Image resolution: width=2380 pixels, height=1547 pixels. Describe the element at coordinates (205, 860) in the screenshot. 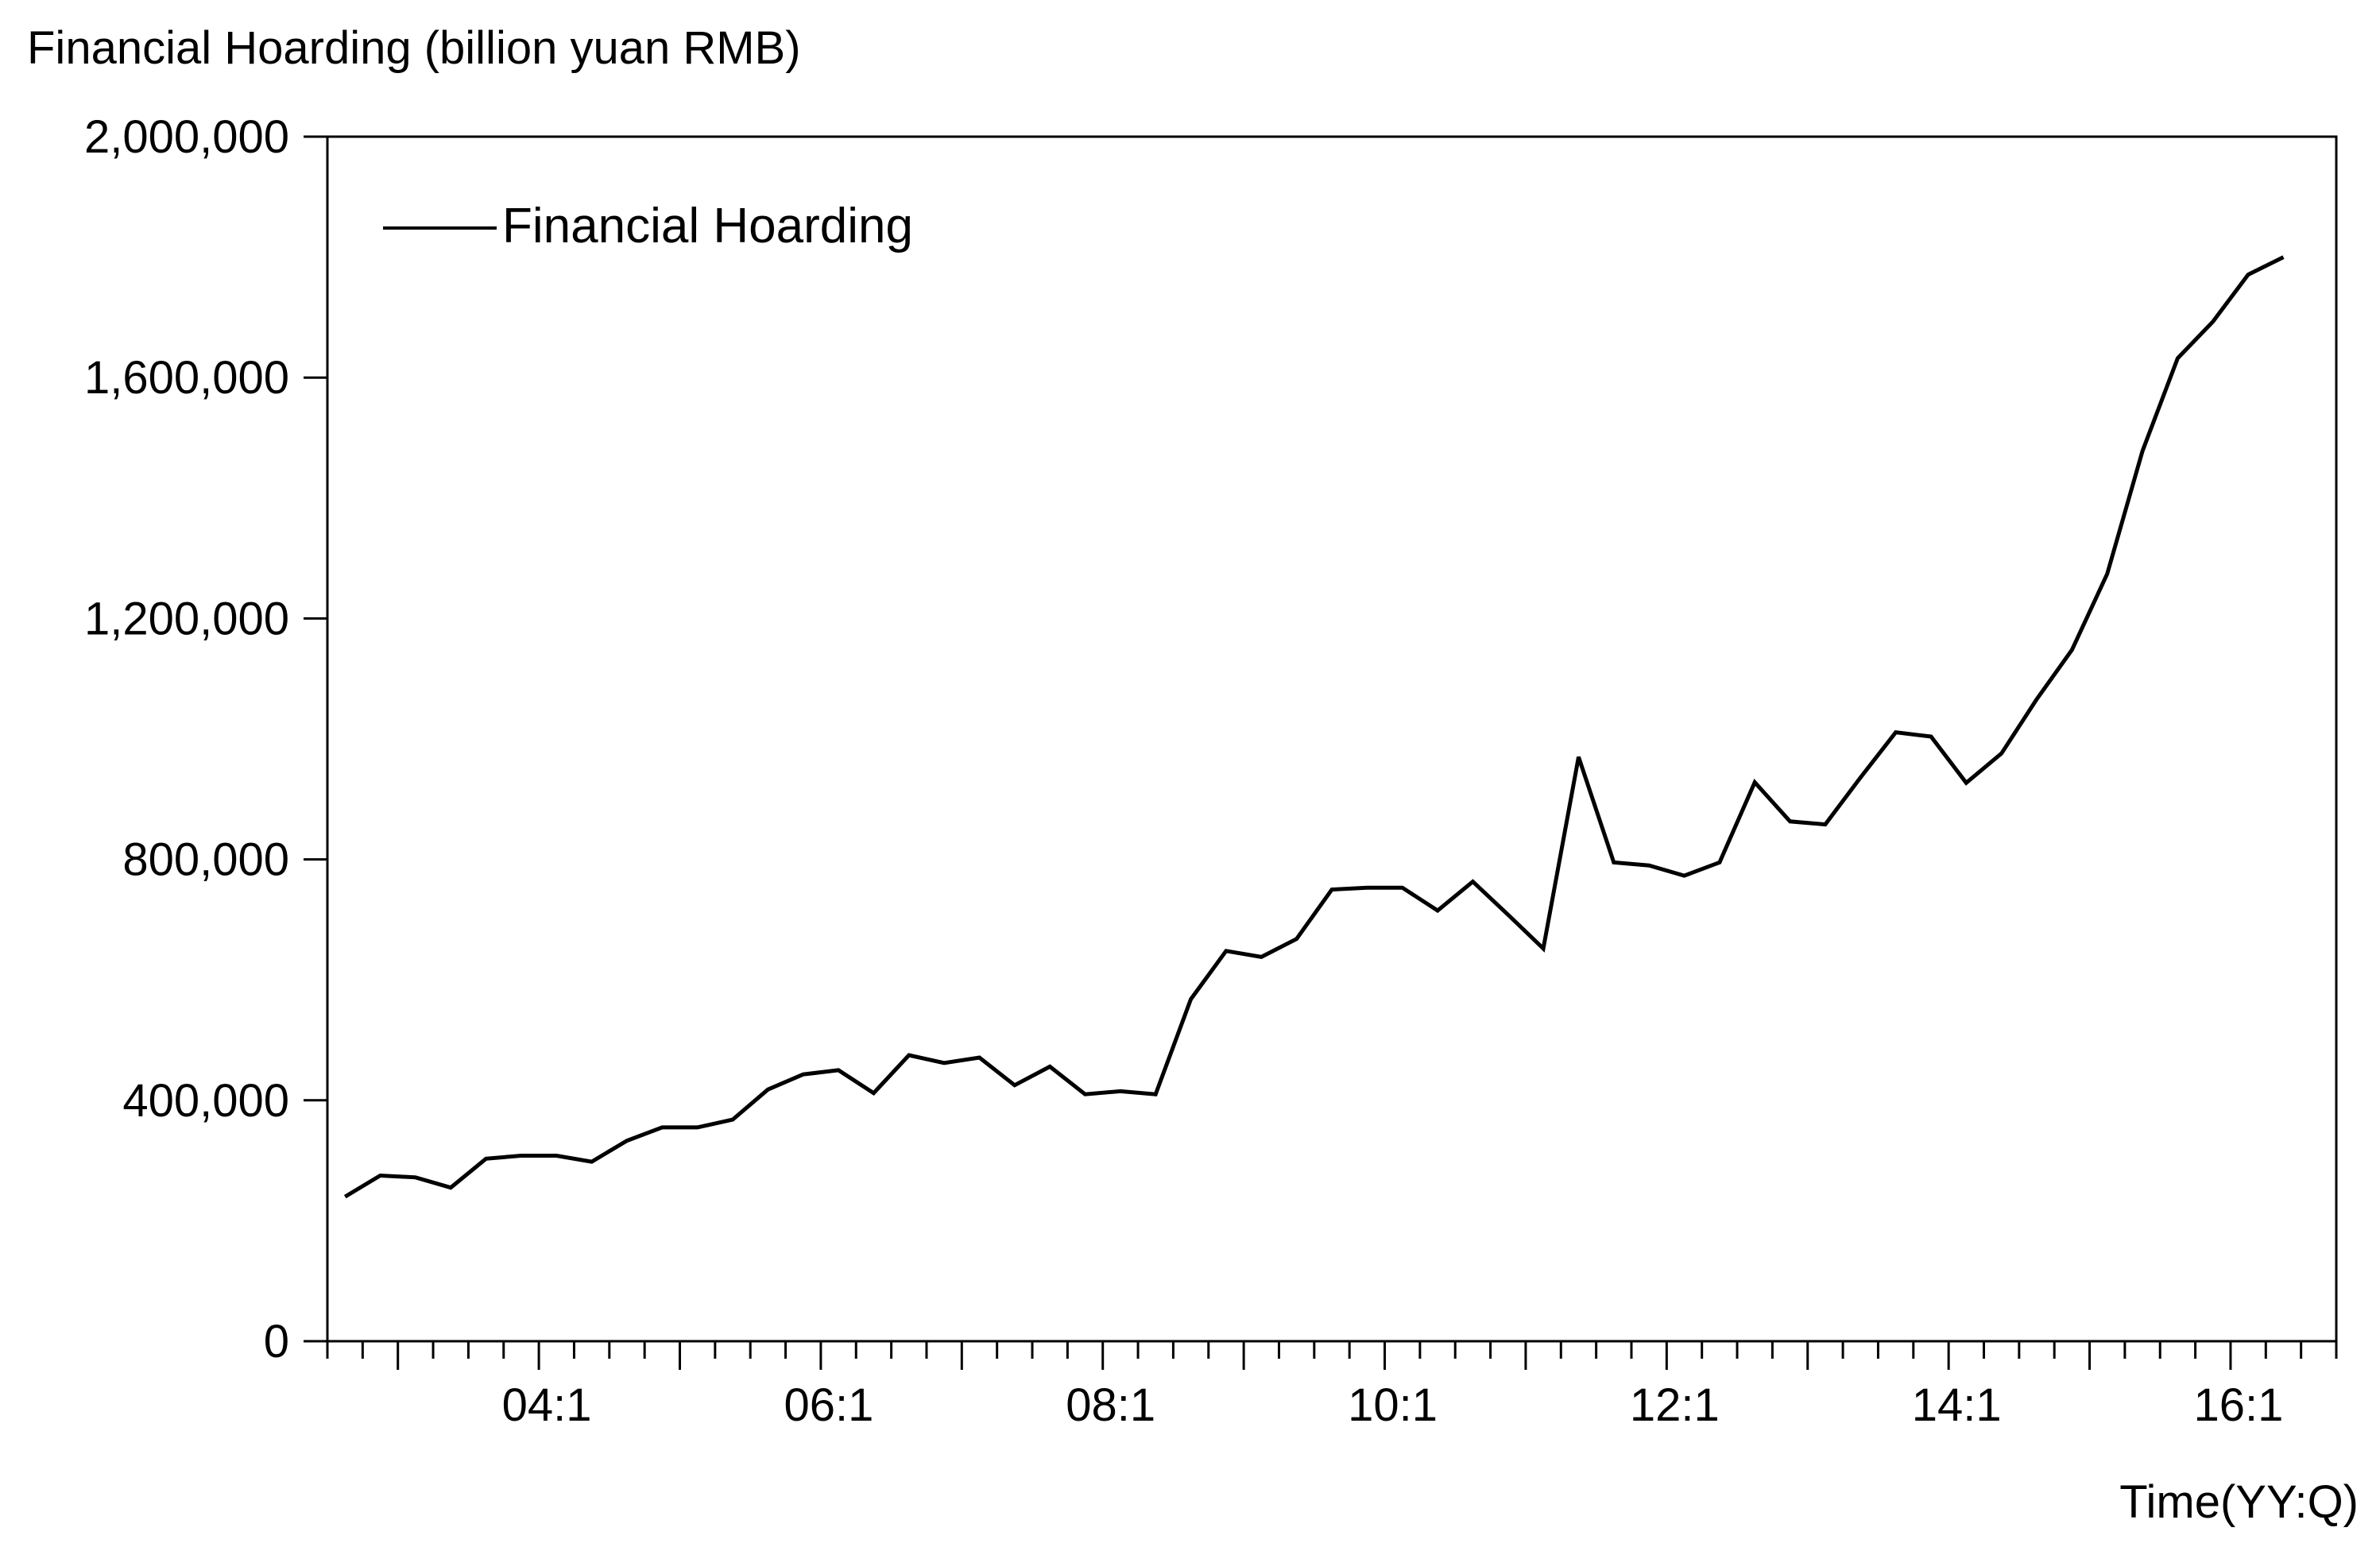

I see `y-tick-label: 800,000` at that location.